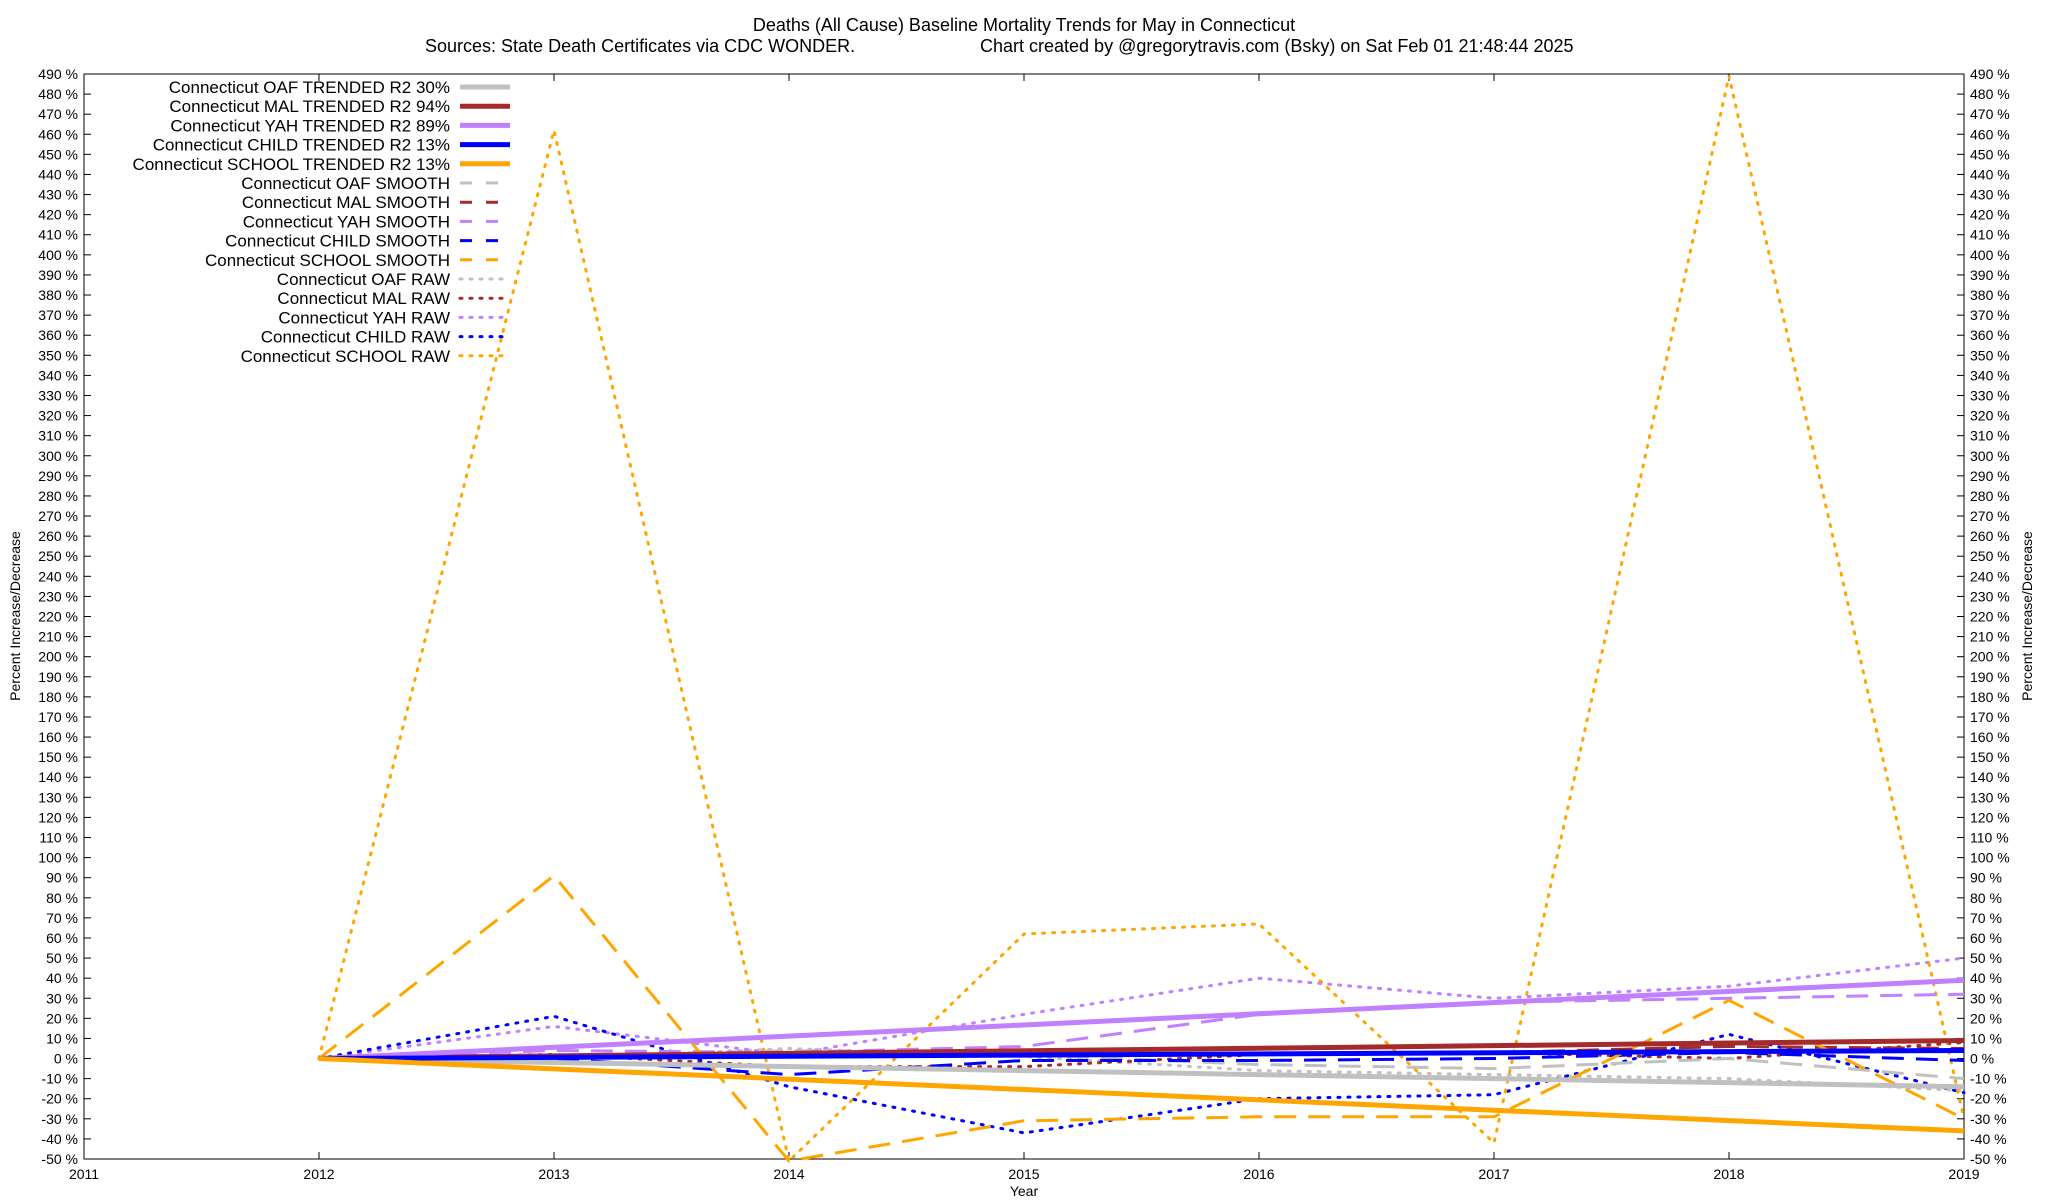  What do you see at coordinates (58, 496) in the screenshot?
I see `y-tick-label-left: 280 %` at bounding box center [58, 496].